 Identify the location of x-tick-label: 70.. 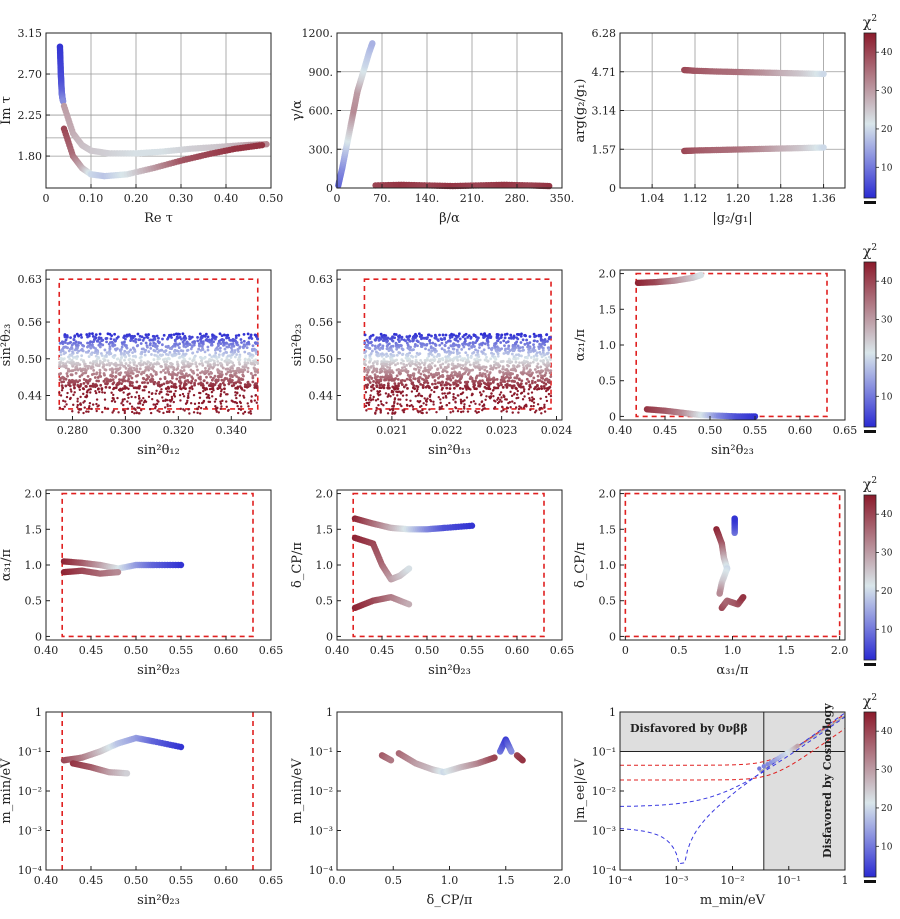
(382, 198).